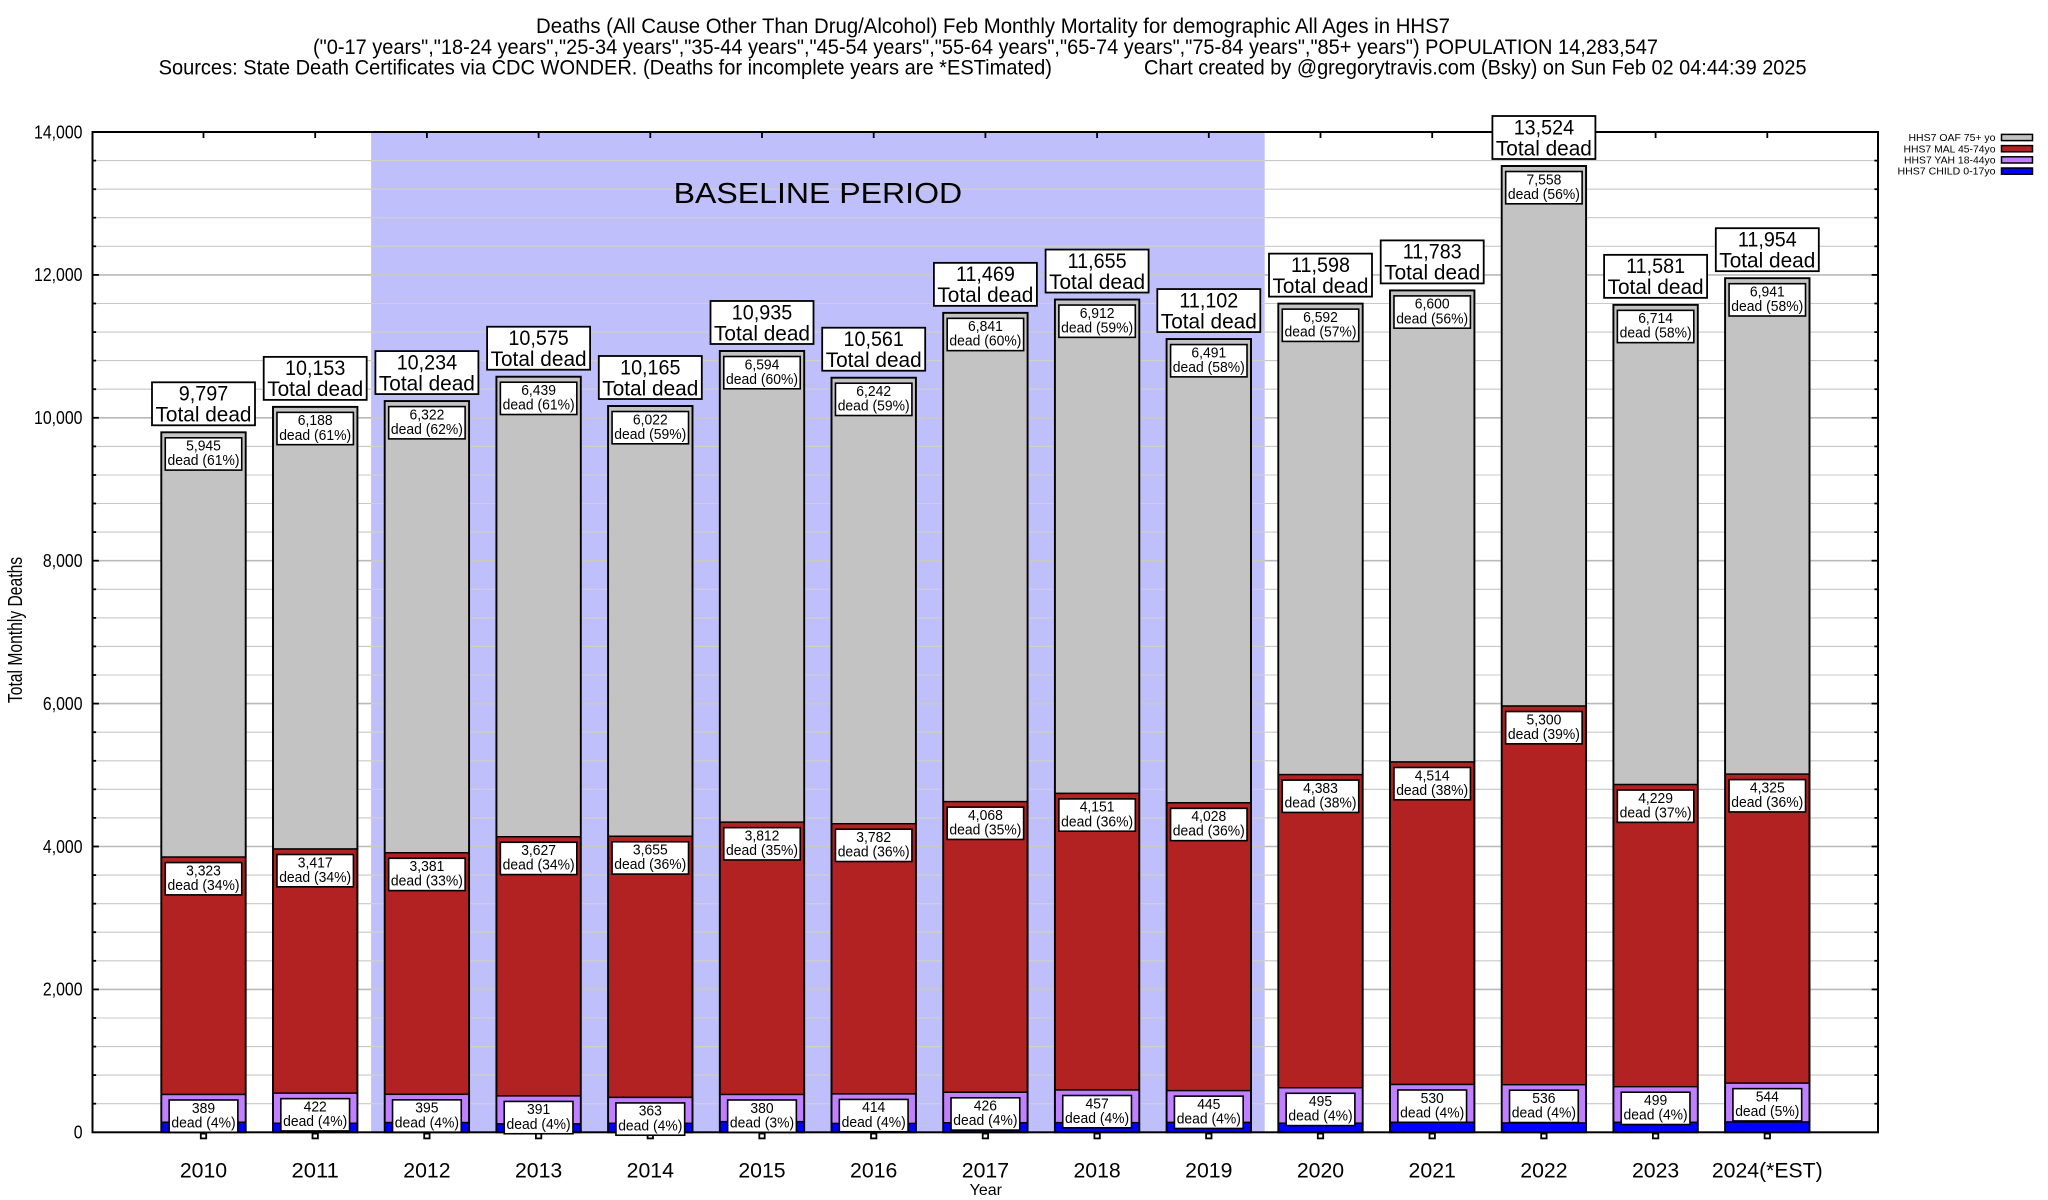 Image resolution: width=2048 pixels, height=1200 pixels. Describe the element at coordinates (1432, 776) in the screenshot. I see `svg-text: 4,514` at that location.